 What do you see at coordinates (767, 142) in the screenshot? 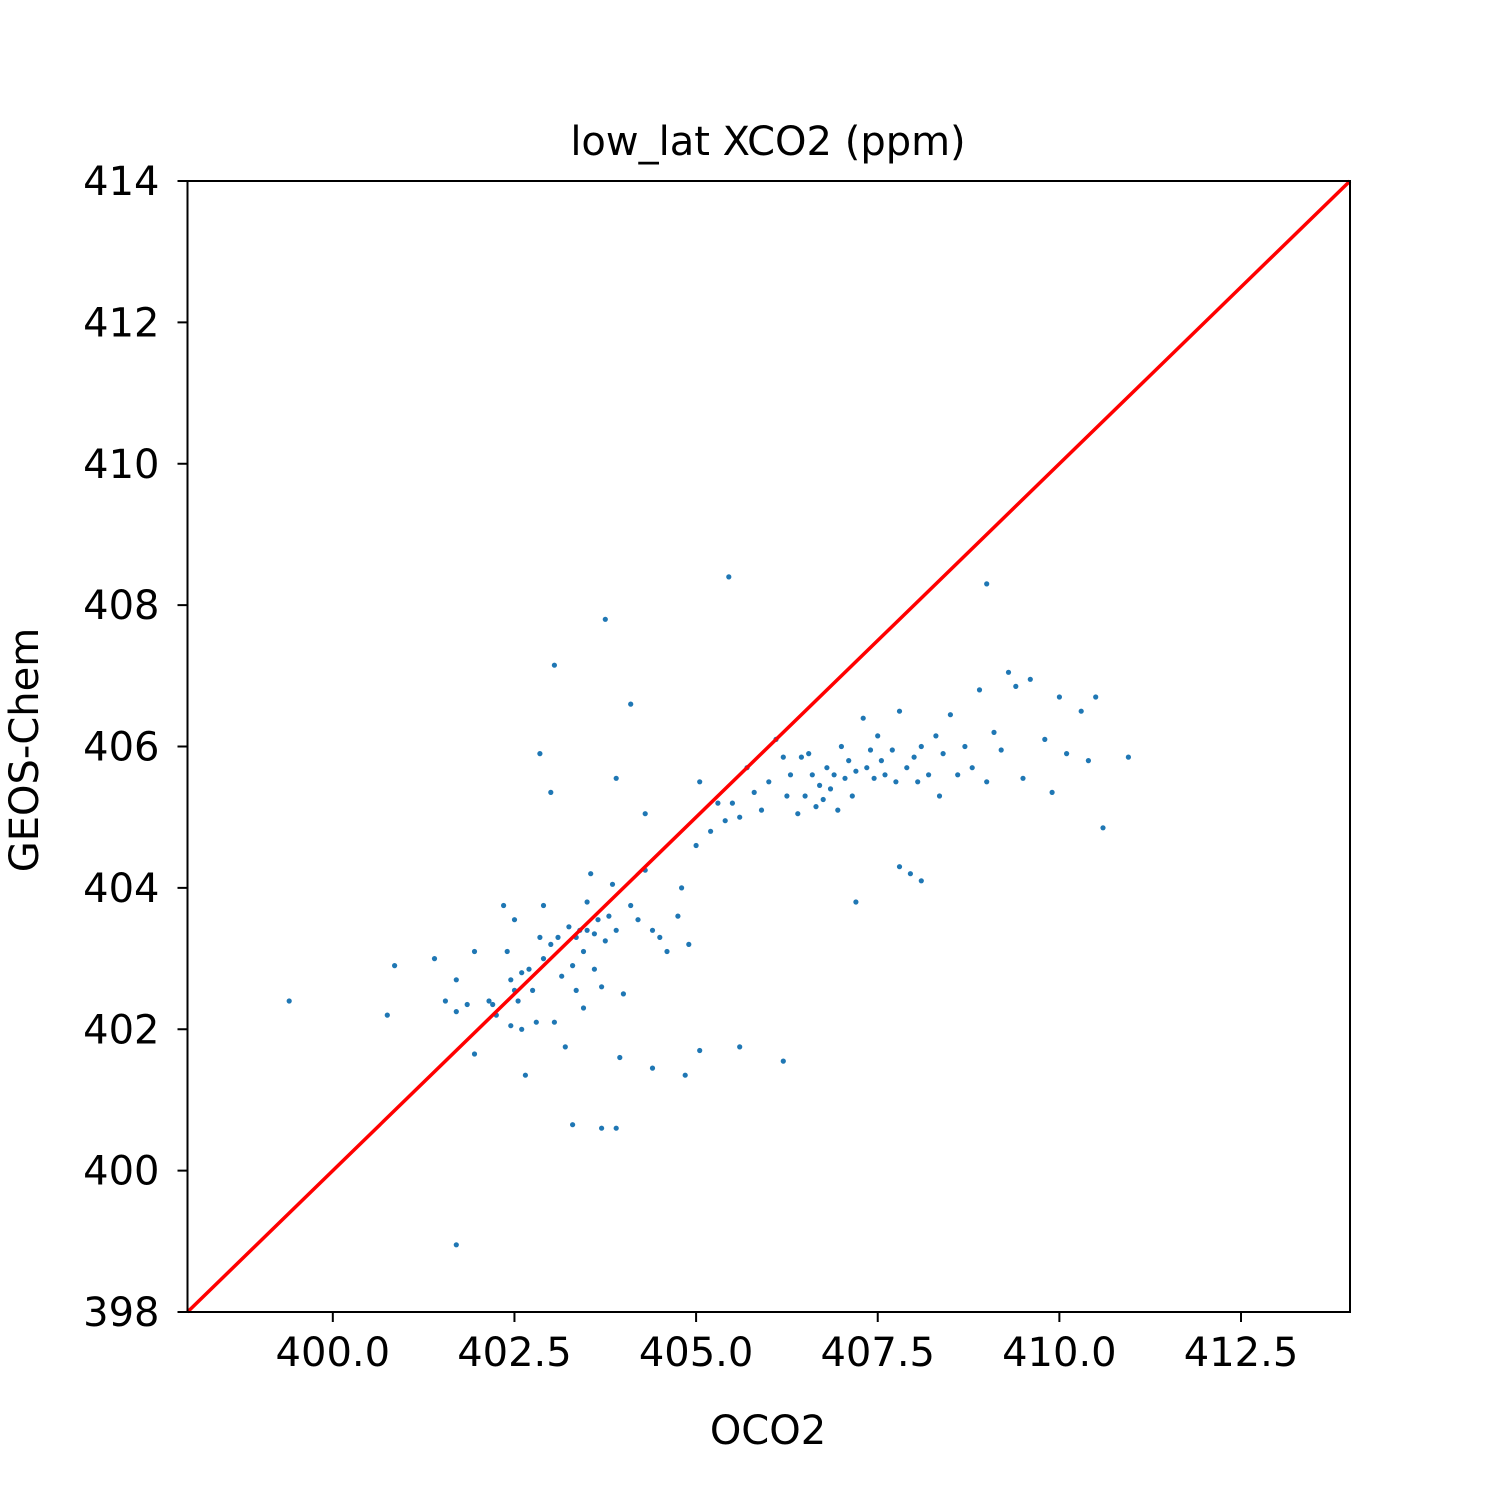
I see `chart-title: low_lat XCO2 (ppm)` at bounding box center [767, 142].